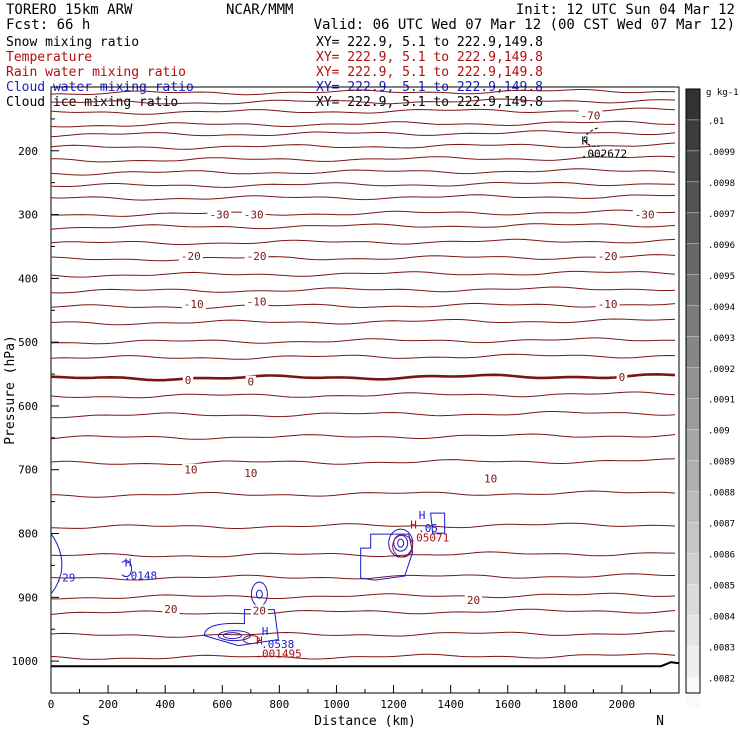 The height and width of the screenshot is (740, 740). I want to click on cloud-water-max-marker: H, so click(265, 631).